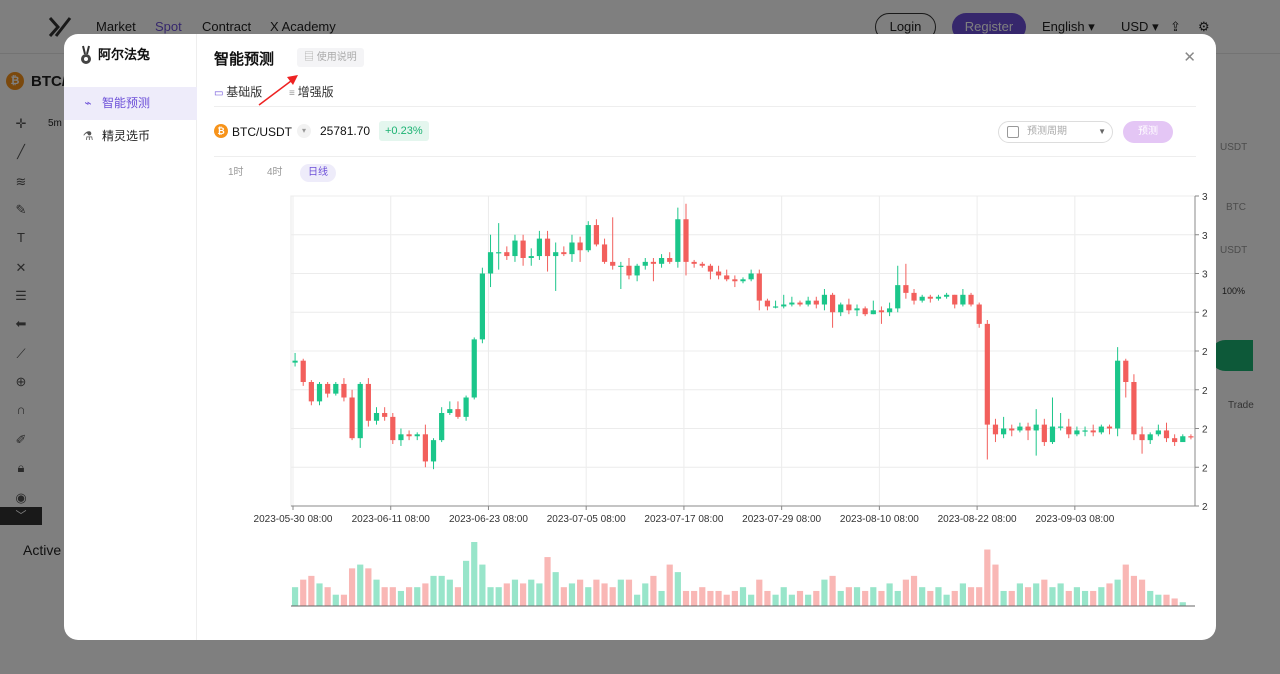  Describe the element at coordinates (781, 519) in the screenshot. I see `x-tick-label: 2023-07-29 08:00` at that location.